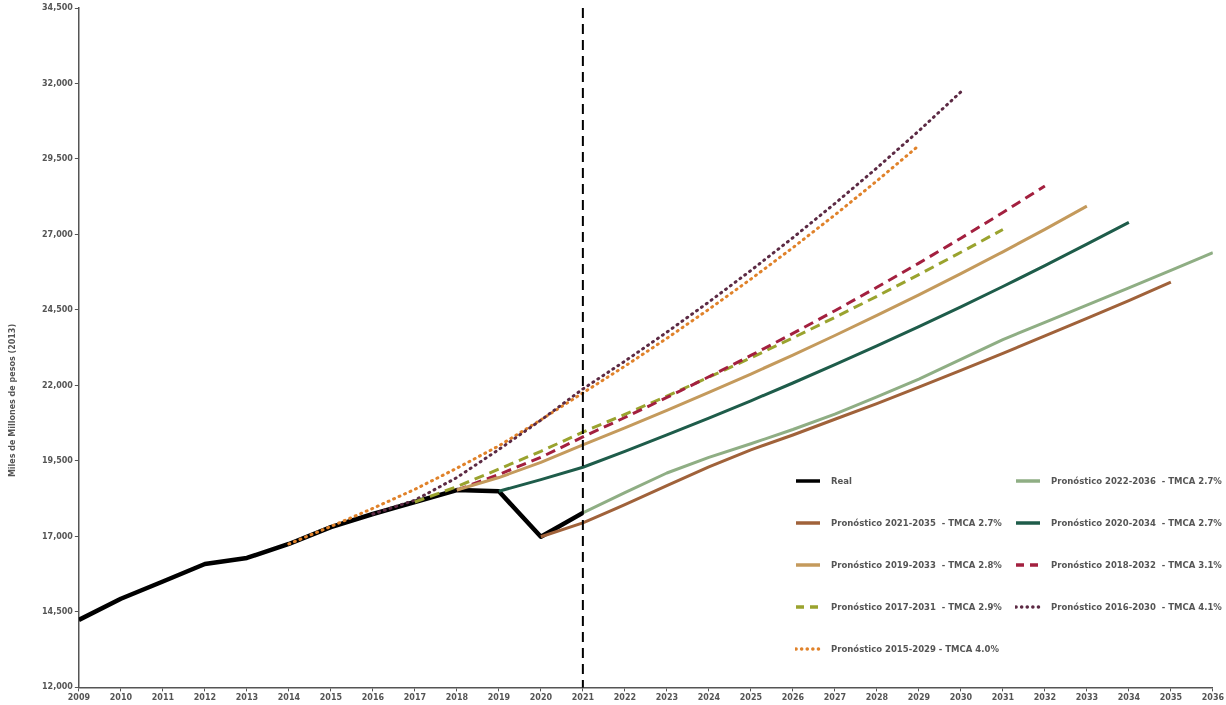 Image resolution: width=1226 pixels, height=705 pixels. I want to click on x-tick-label: 2026, so click(793, 698).